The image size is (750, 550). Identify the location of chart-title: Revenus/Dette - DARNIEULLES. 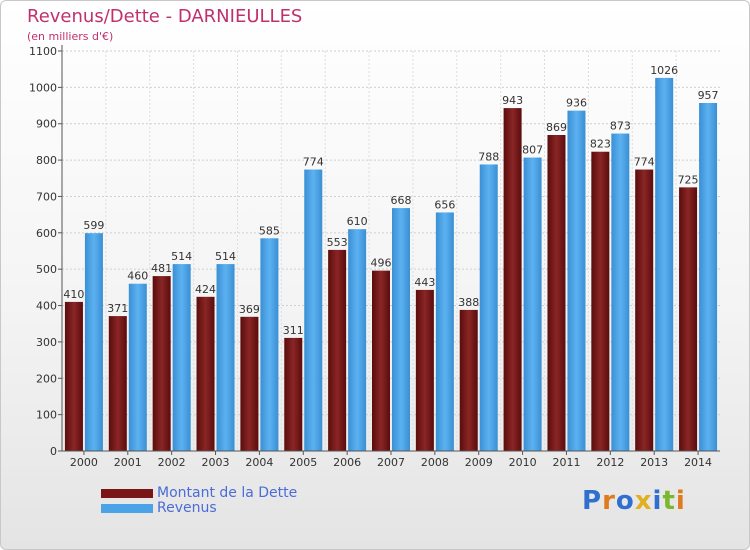
(165, 16).